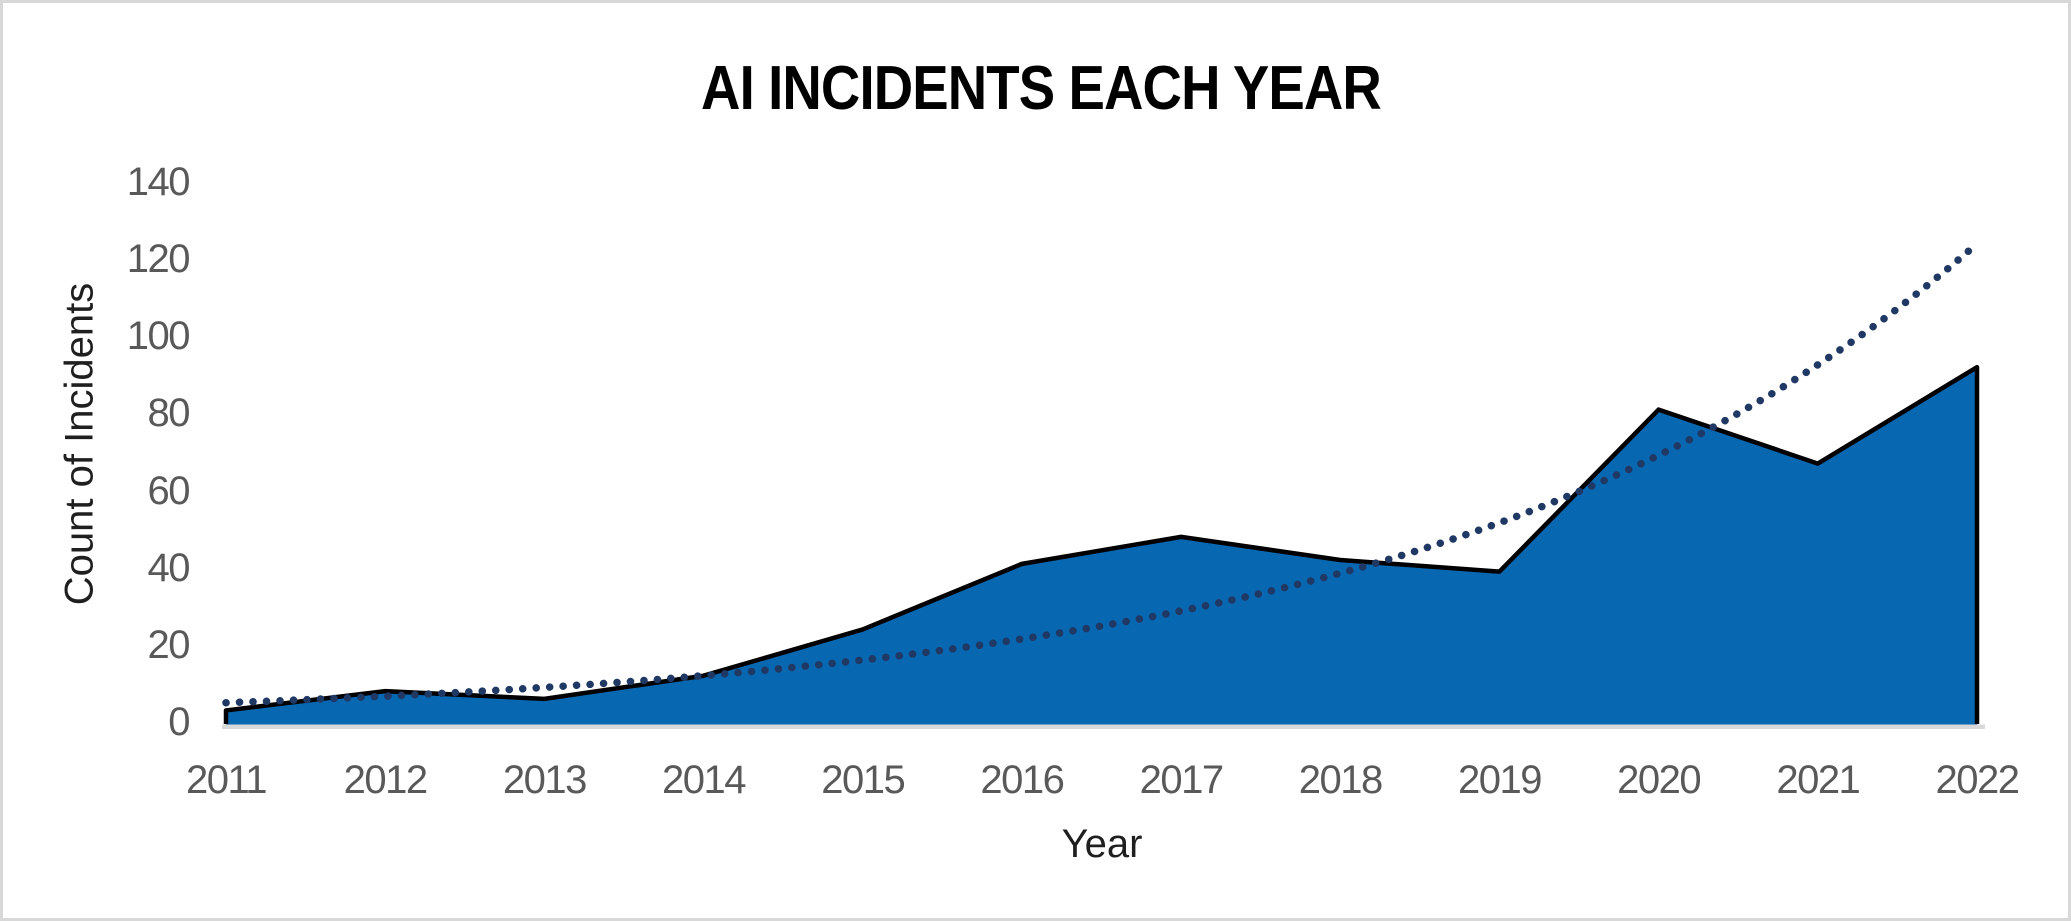 The image size is (2071, 921). I want to click on y-tick-label: 140, so click(158, 182).